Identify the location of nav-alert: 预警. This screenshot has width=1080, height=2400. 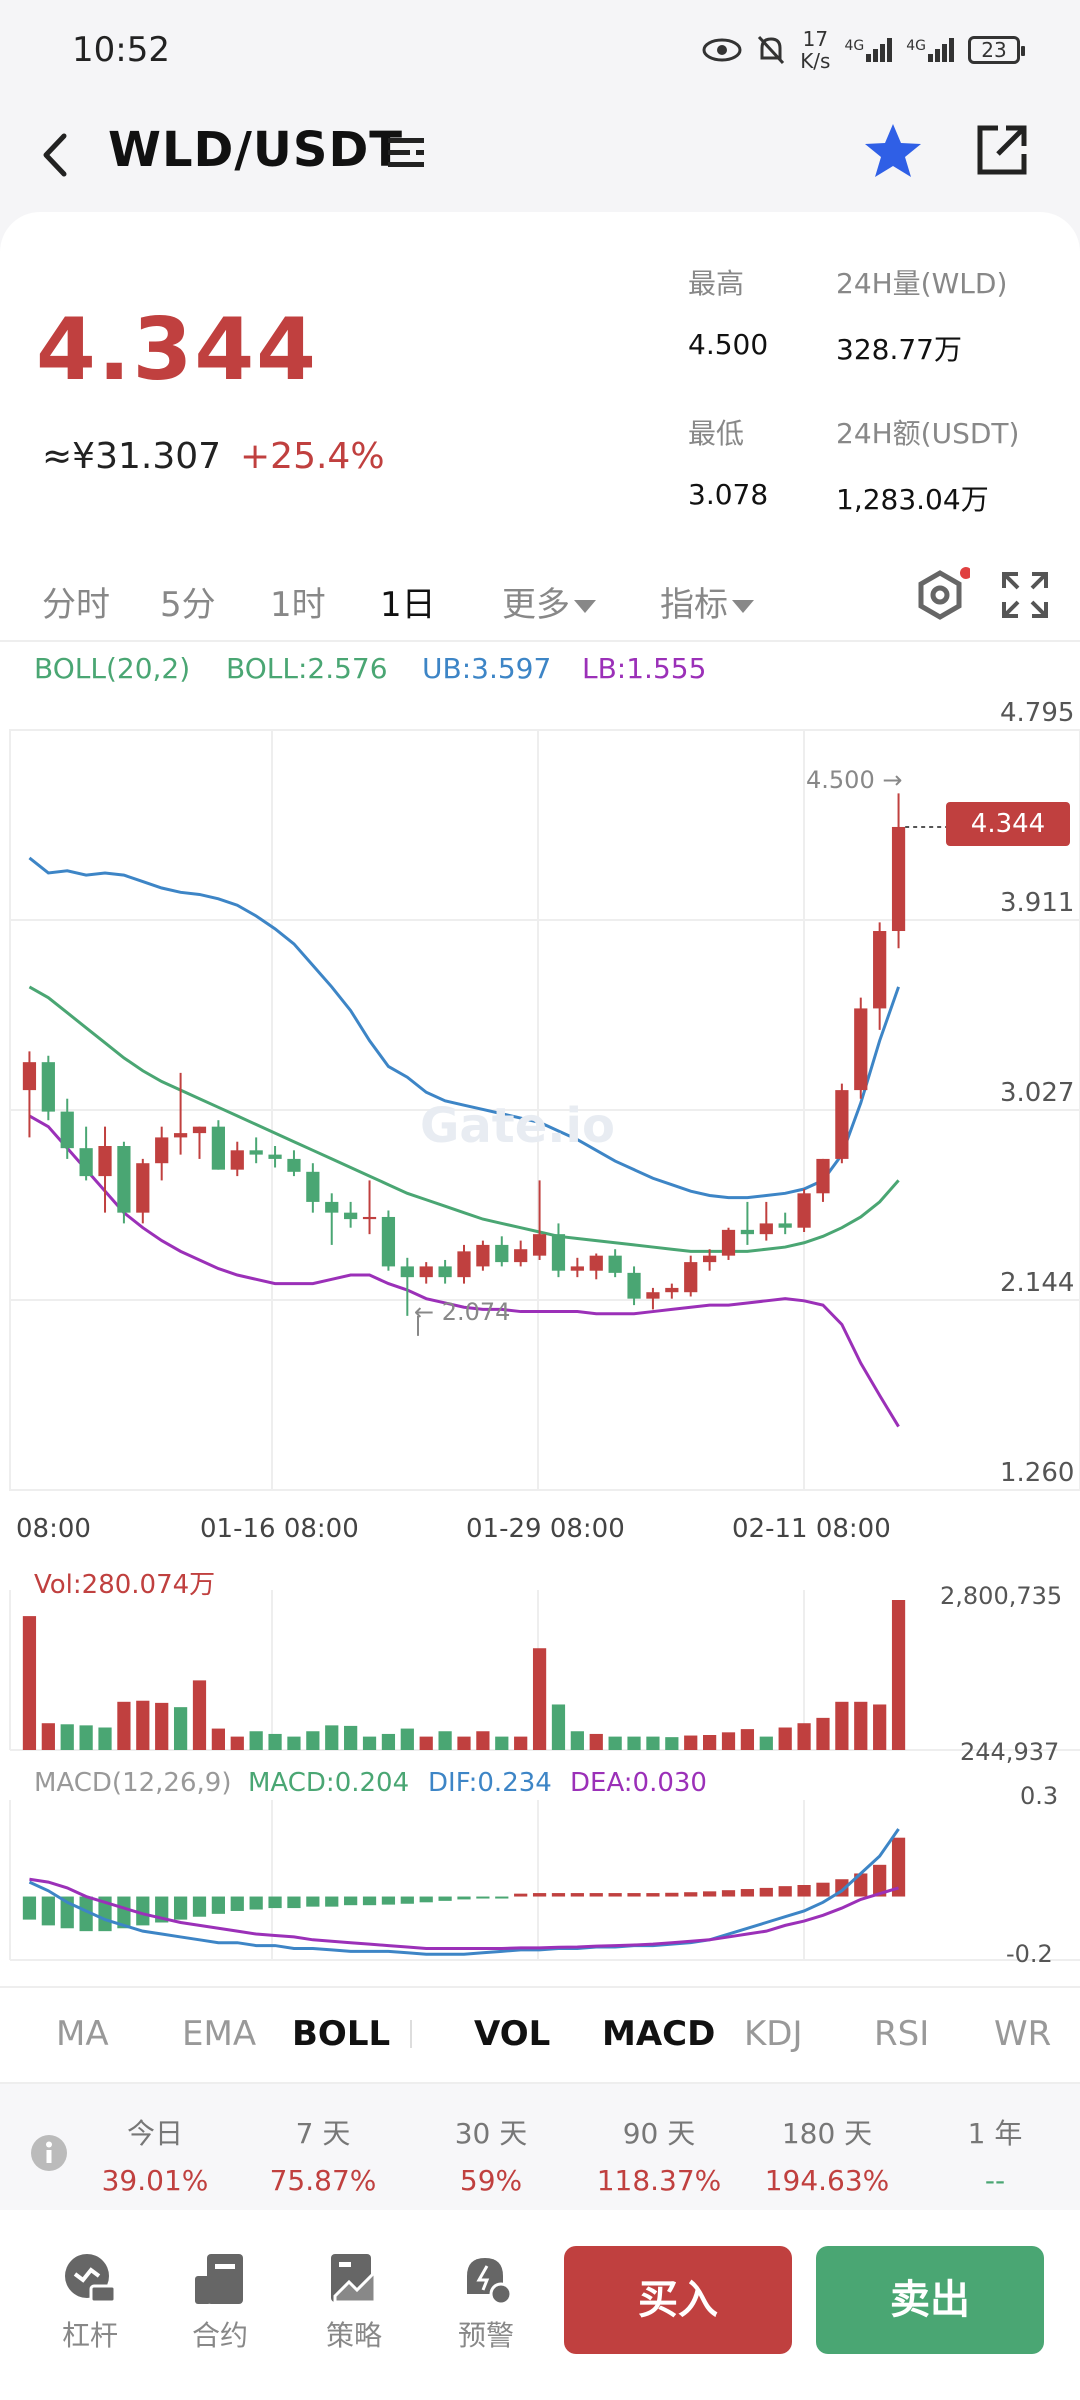
(486, 2302).